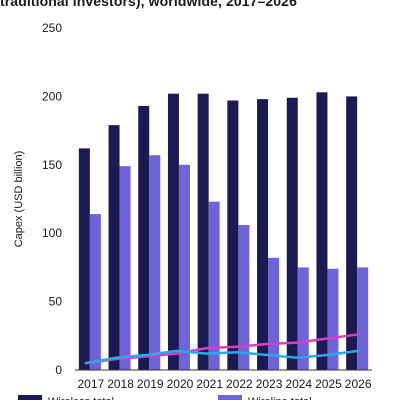 The width and height of the screenshot is (400, 400). Describe the element at coordinates (144, 237) in the screenshot. I see `bar-wireless-2019` at that location.